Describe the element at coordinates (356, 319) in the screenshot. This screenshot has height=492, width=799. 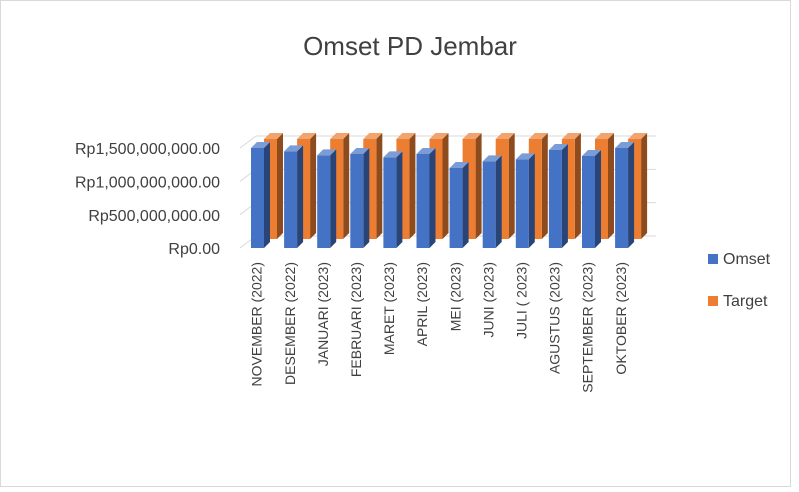
I see `x-tick-label: FEBRUARI (2023)` at that location.